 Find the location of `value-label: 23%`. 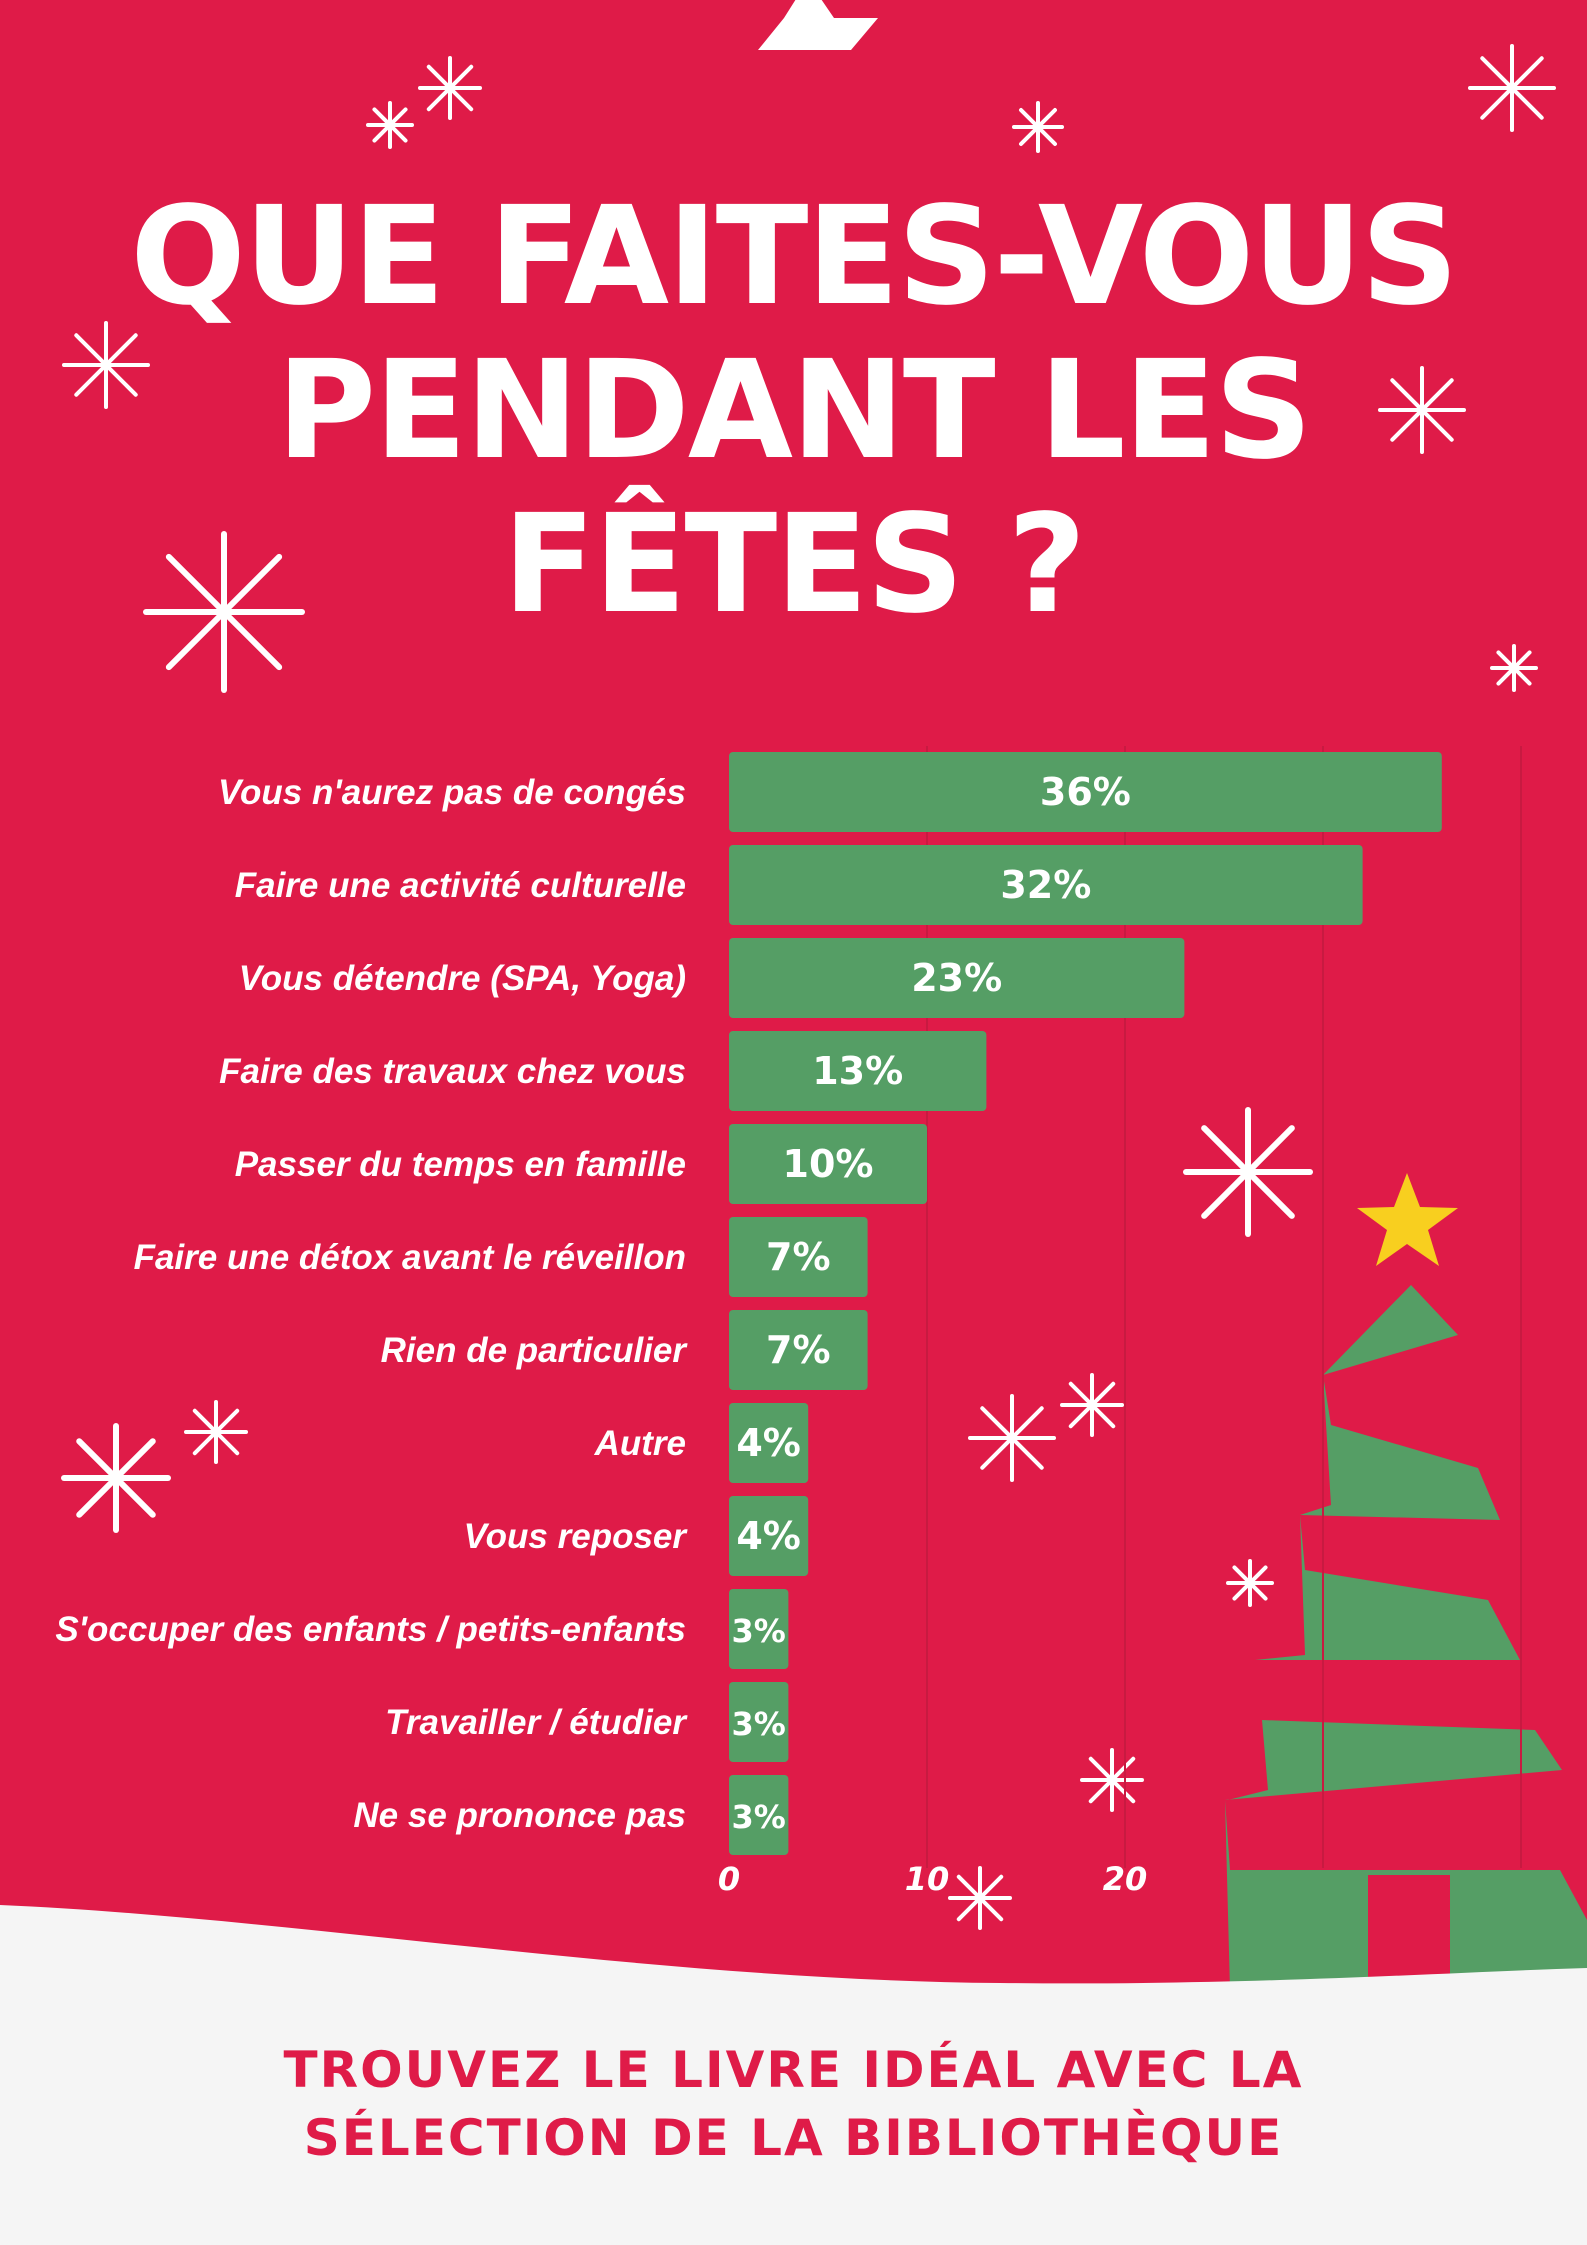

value-label: 23% is located at coordinates (956, 978).